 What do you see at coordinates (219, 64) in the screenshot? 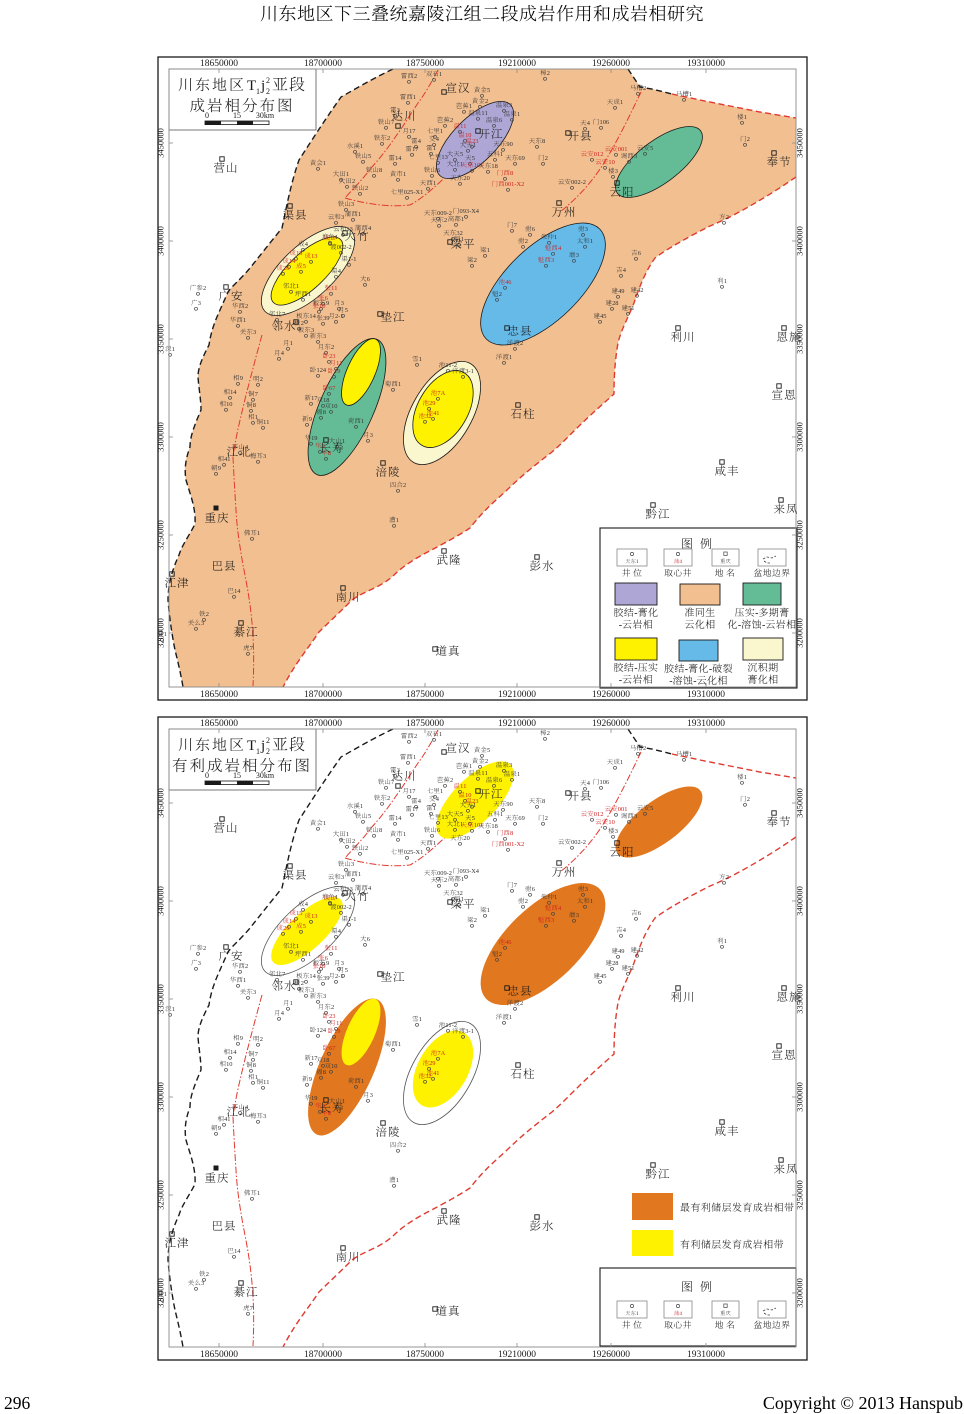
I see `svg-text: 18650000` at bounding box center [219, 64].